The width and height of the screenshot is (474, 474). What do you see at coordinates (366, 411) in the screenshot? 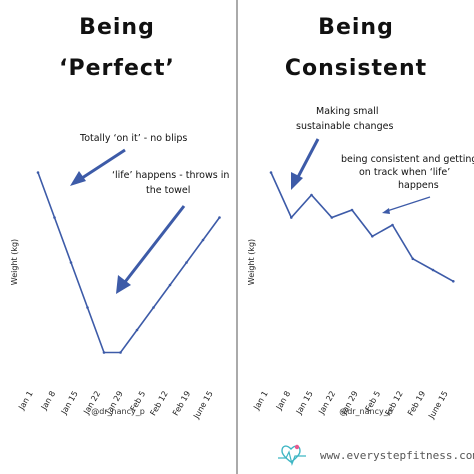
I see `handle-consistent: @dr_nancy_p` at bounding box center [366, 411].